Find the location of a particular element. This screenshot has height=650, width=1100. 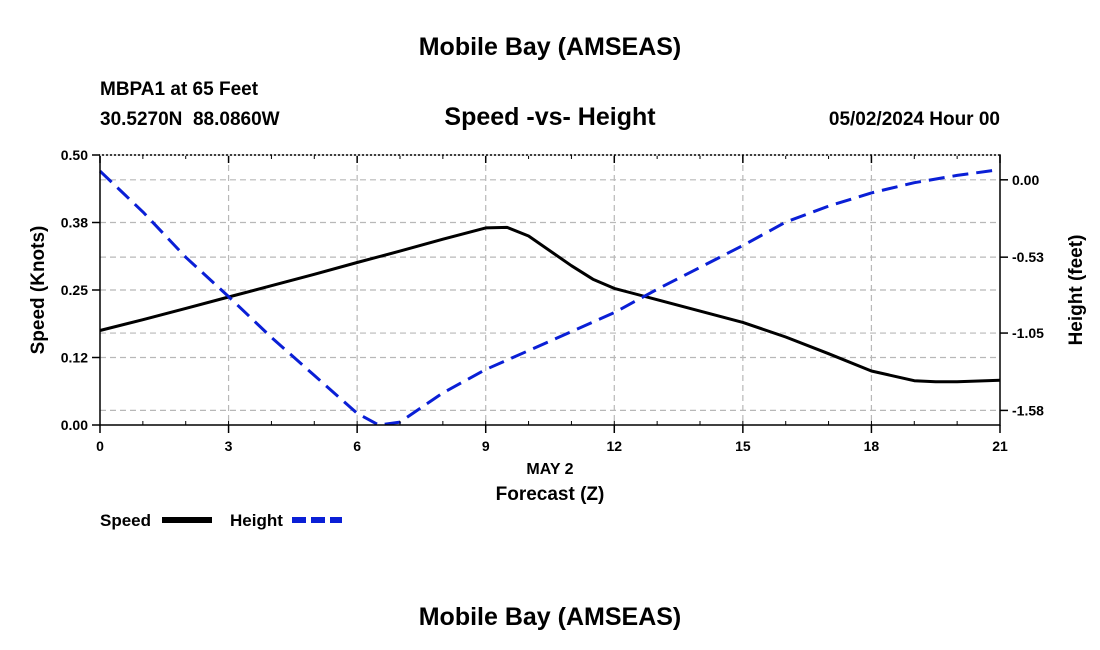

y2-tick-label: -1.05 is located at coordinates (1028, 333).